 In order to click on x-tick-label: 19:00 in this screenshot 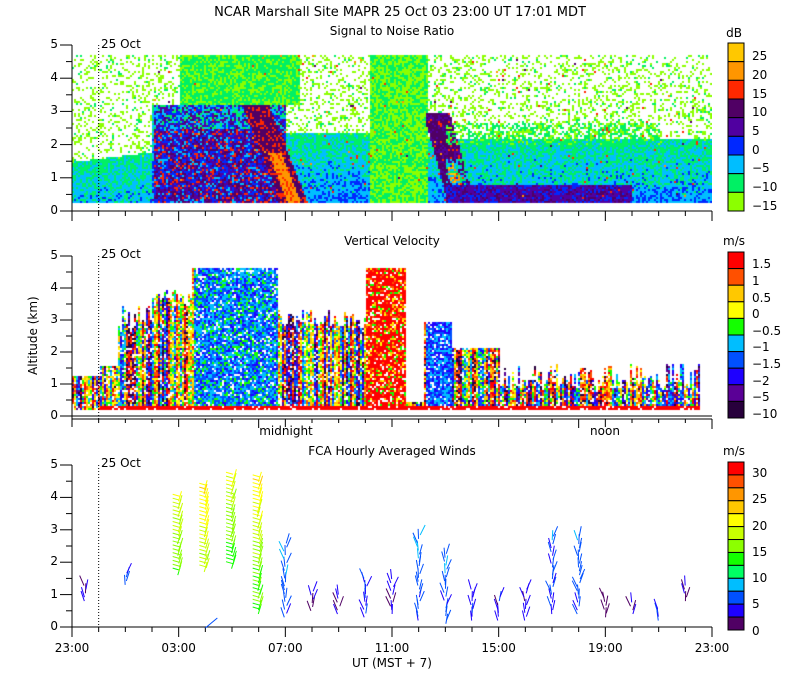, I will do `click(605, 648)`.